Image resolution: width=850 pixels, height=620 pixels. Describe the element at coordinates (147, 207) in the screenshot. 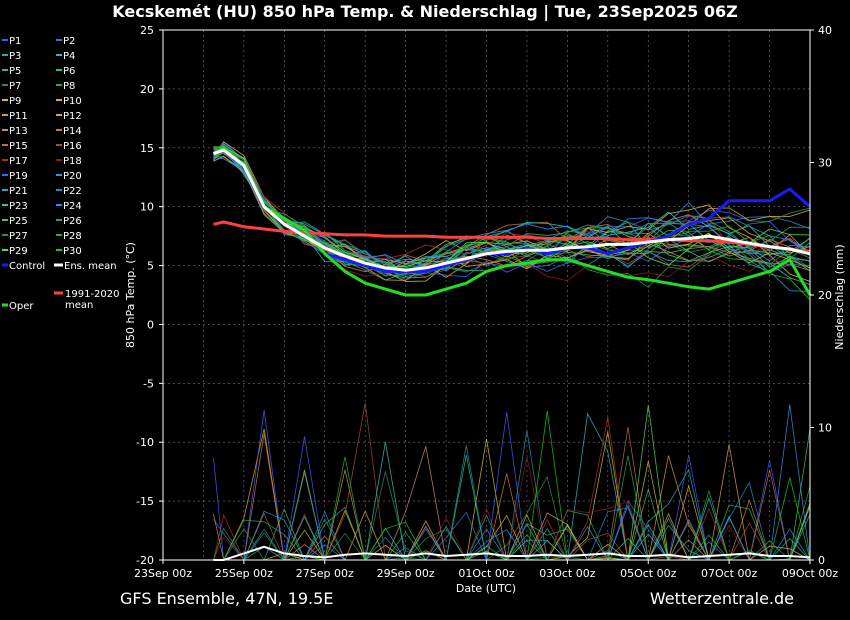

I see `y-tick-label-left: 10` at that location.